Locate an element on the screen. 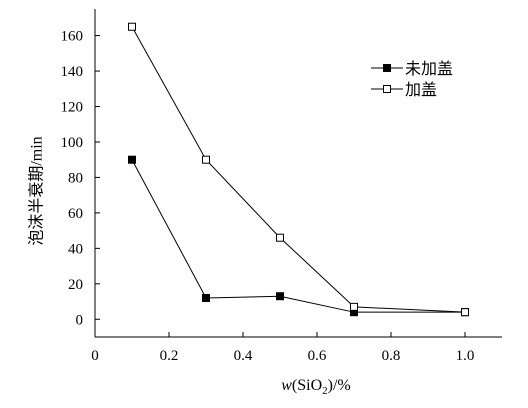  legend-label-1: 未加盖 is located at coordinates (429, 68).